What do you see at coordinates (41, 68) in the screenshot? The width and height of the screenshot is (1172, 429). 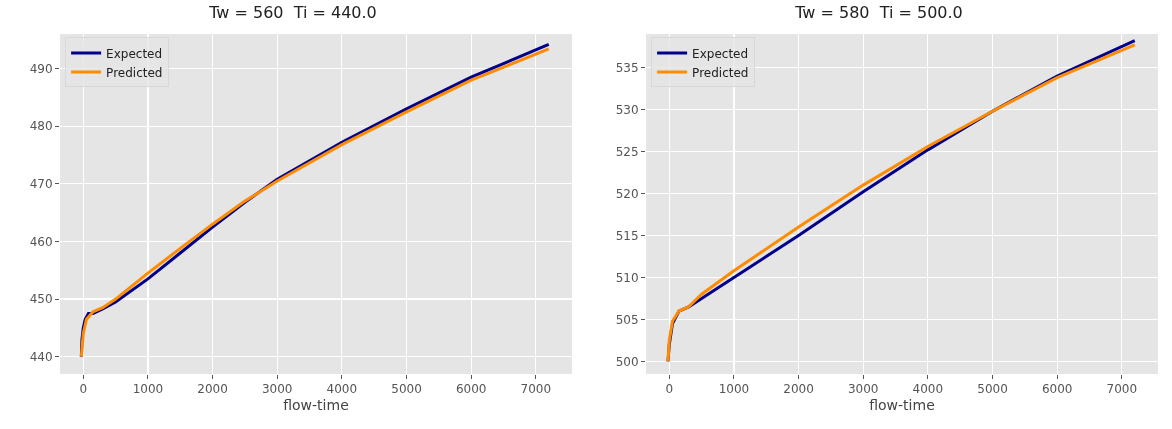 I see `y-tick-label: 490` at bounding box center [41, 68].